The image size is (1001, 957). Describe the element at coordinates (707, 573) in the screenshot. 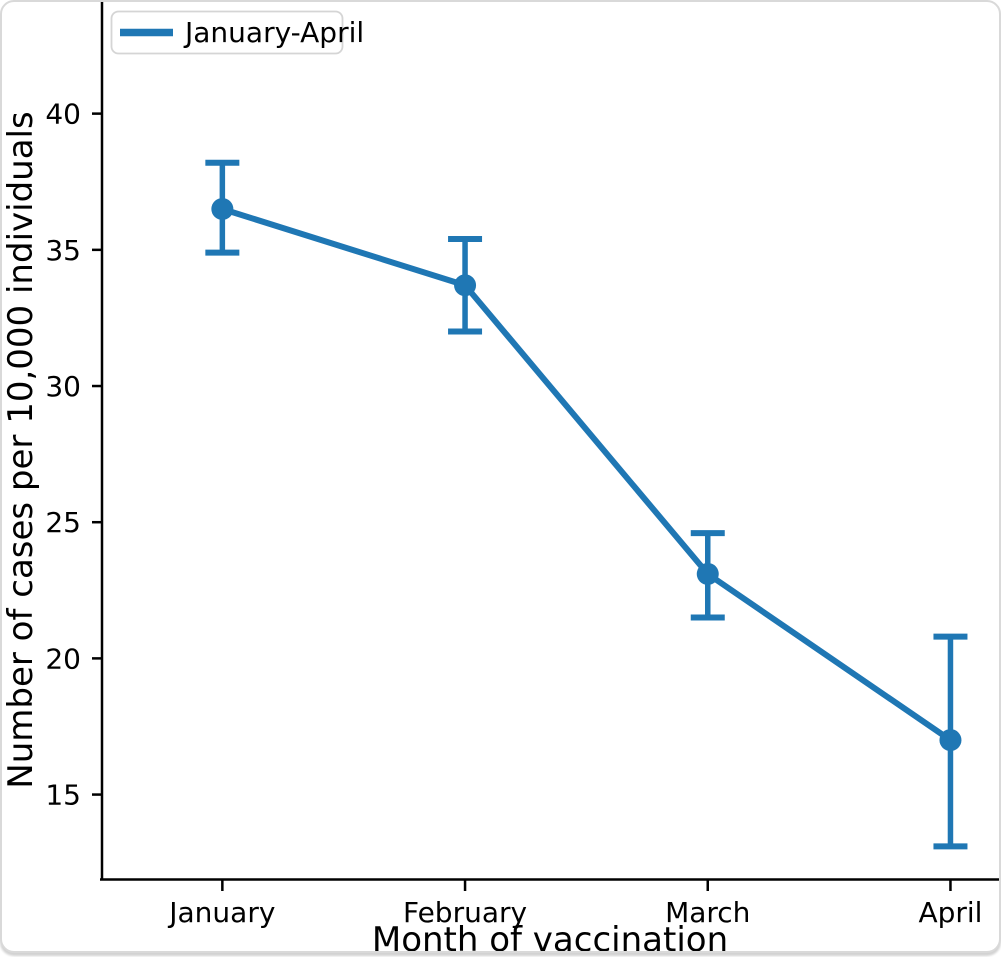

I see `data-point-march` at that location.